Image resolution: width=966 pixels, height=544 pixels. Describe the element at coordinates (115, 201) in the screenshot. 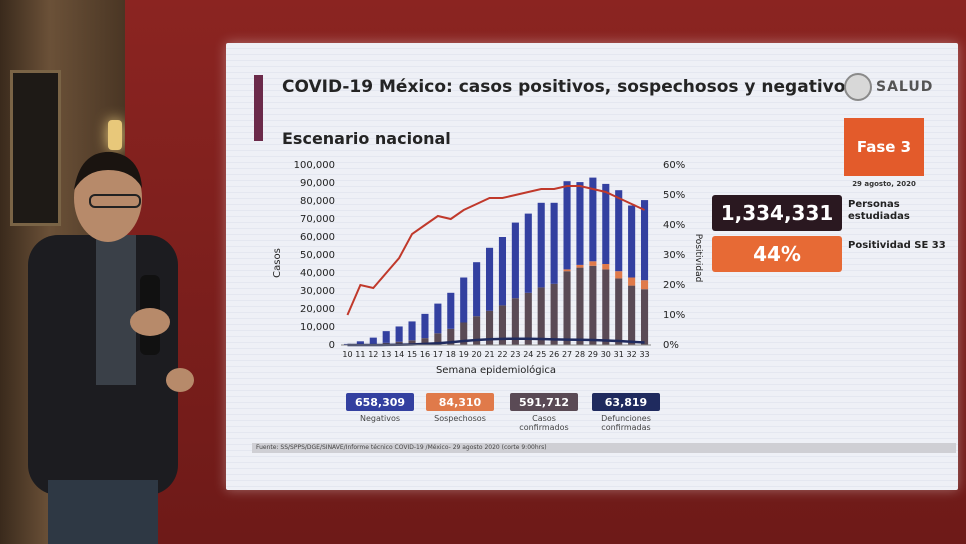

I see `glasses-icon` at that location.